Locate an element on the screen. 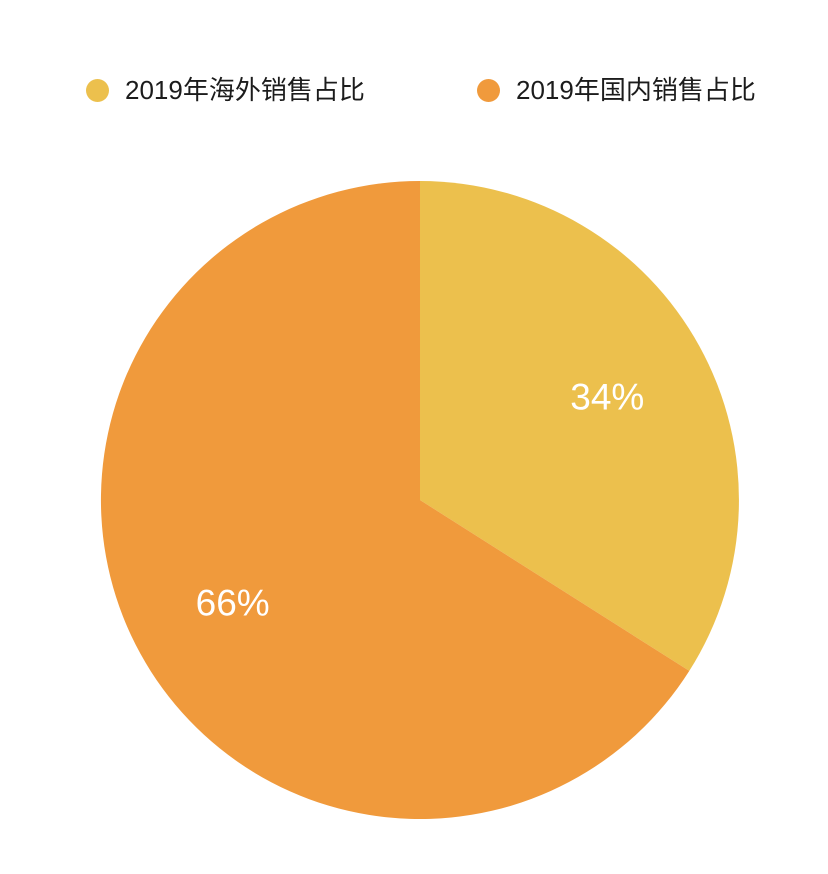 The height and width of the screenshot is (874, 828). legend-item-domestic: 2019年国内销售占比 is located at coordinates (616, 90).